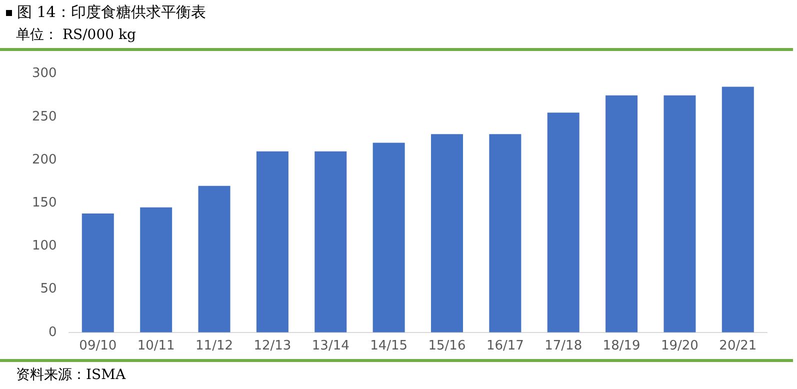  What do you see at coordinates (98, 346) in the screenshot?
I see `x-tick-label: 09/10` at bounding box center [98, 346].